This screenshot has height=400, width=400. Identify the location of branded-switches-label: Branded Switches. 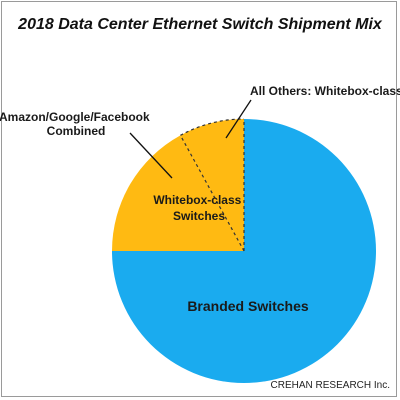
(248, 306).